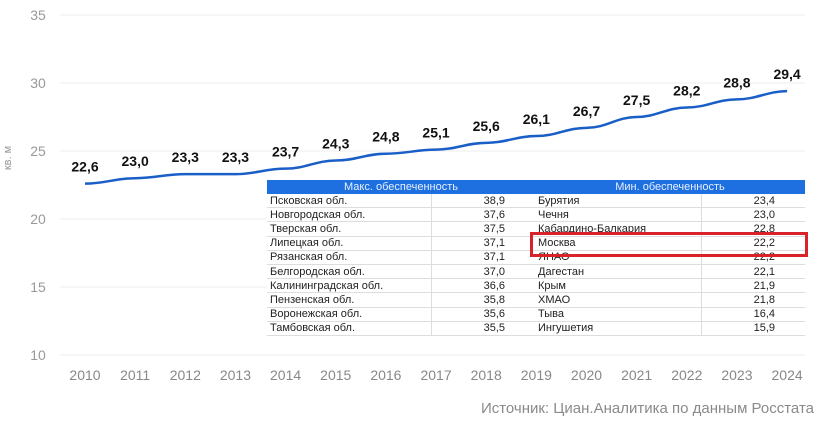 The height and width of the screenshot is (439, 834). I want to click on table-row: Рязанская обл. 37,1, so click(401, 257).